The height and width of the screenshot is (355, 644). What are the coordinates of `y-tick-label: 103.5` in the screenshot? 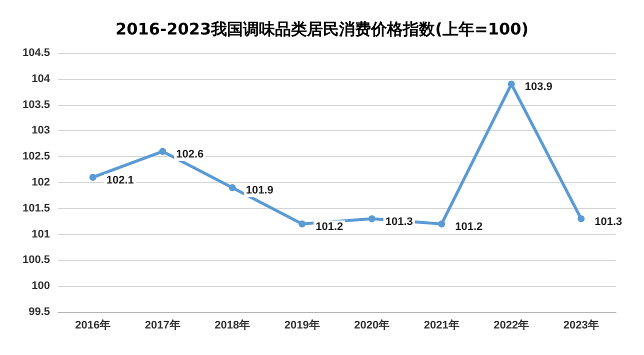 It's located at (36, 104).